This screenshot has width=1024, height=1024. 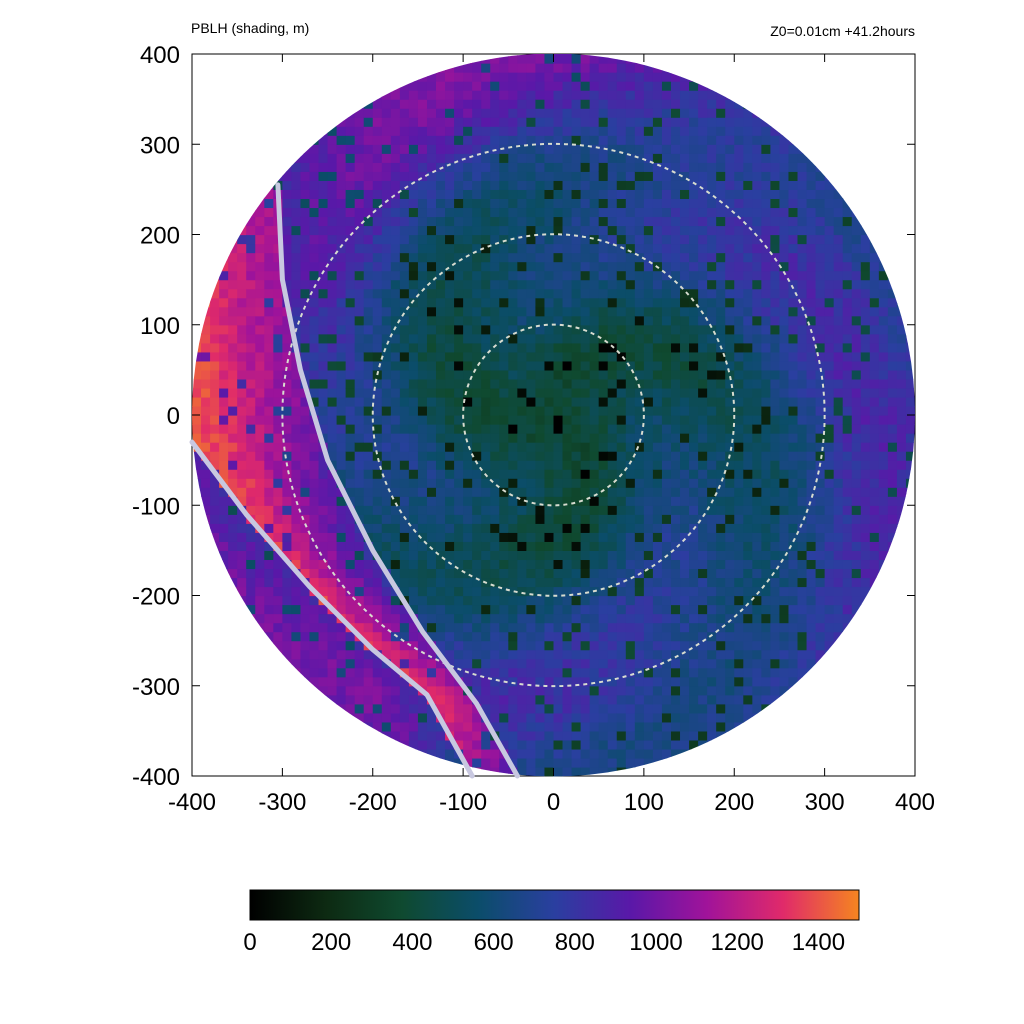 What do you see at coordinates (575, 942) in the screenshot?
I see `colorbar-tick-label: 800` at bounding box center [575, 942].